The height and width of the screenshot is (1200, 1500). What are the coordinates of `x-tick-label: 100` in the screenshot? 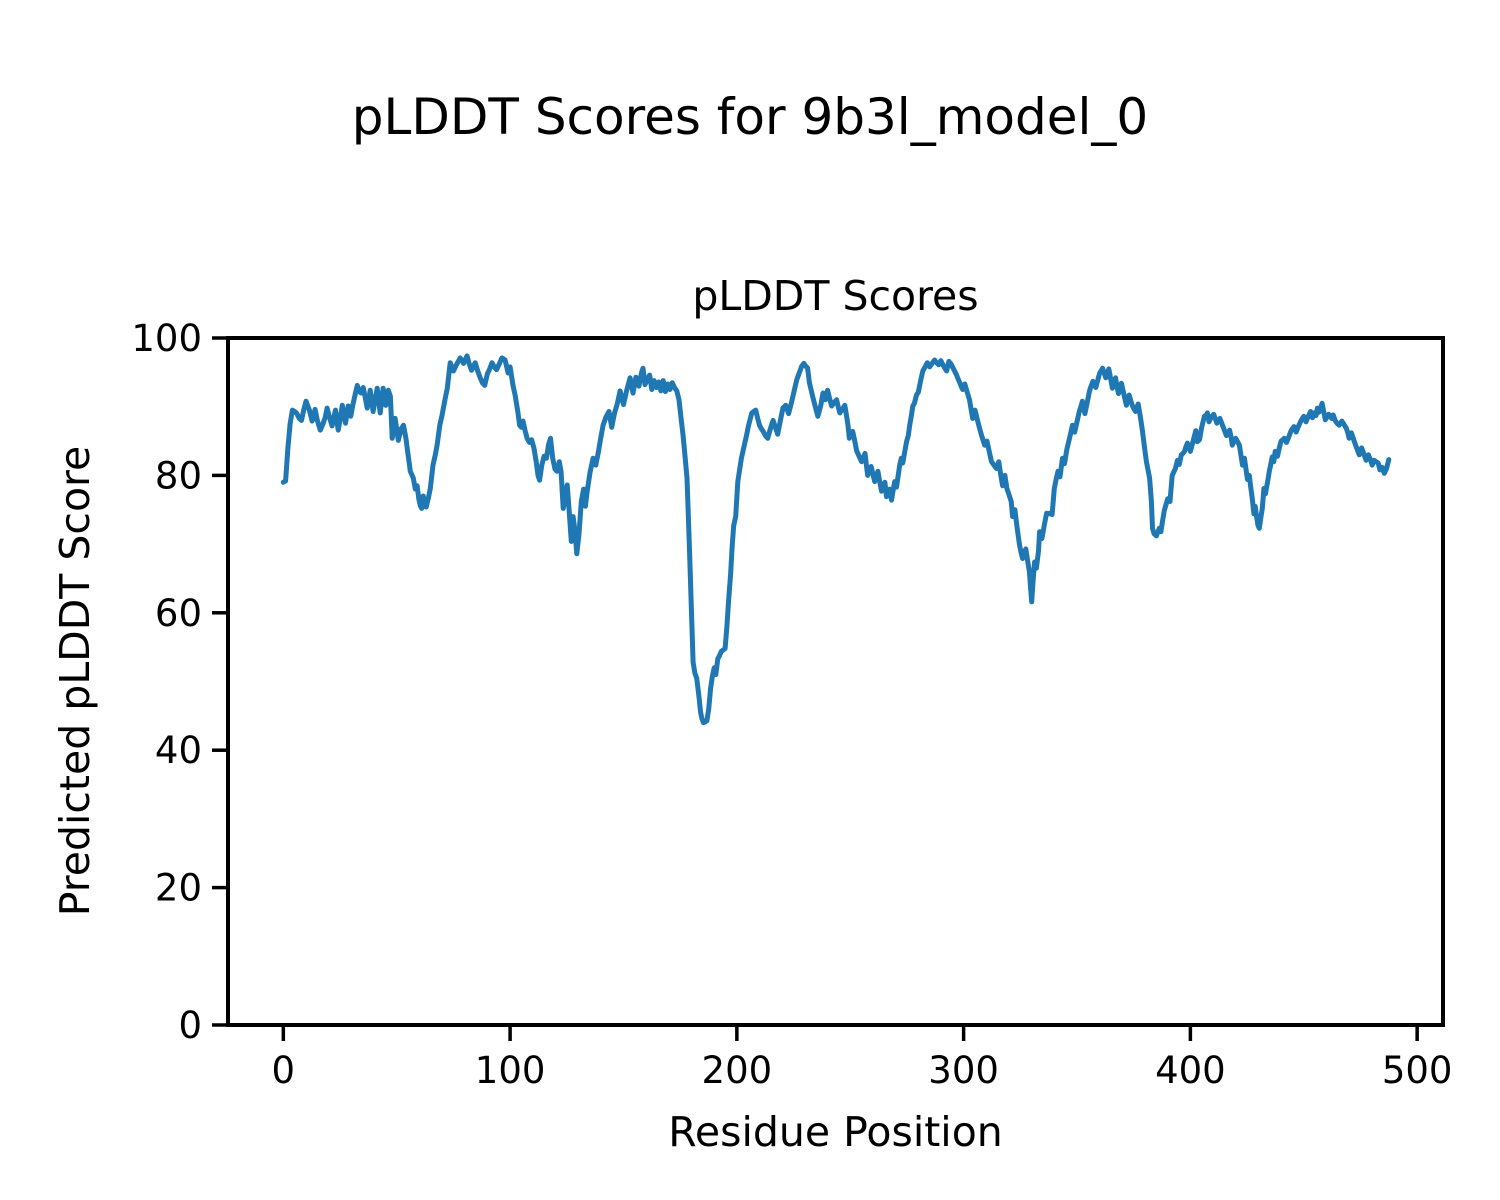 It's located at (510, 1070).